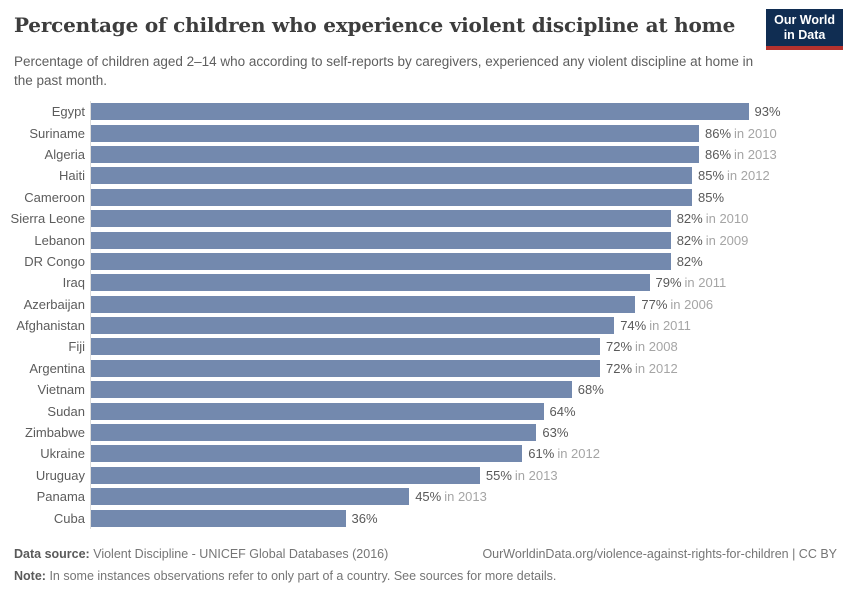  Describe the element at coordinates (71, 176) in the screenshot. I see `country-label: Haiti` at that location.